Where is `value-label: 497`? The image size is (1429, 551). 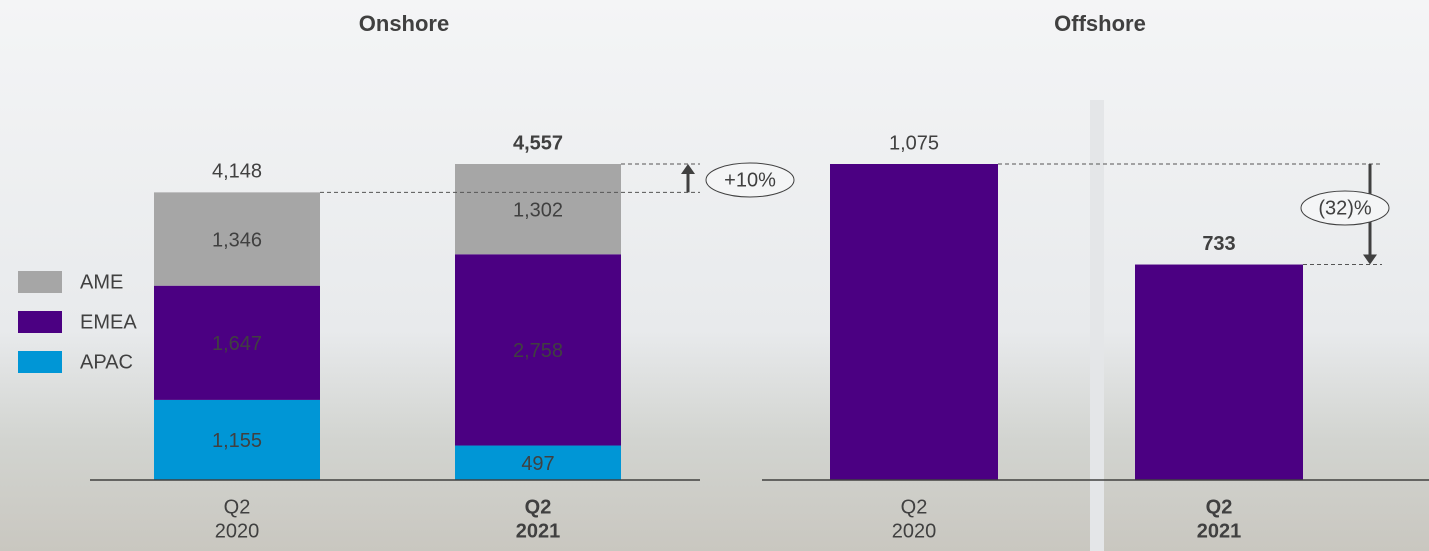
value-label: 497 is located at coordinates (537, 464).